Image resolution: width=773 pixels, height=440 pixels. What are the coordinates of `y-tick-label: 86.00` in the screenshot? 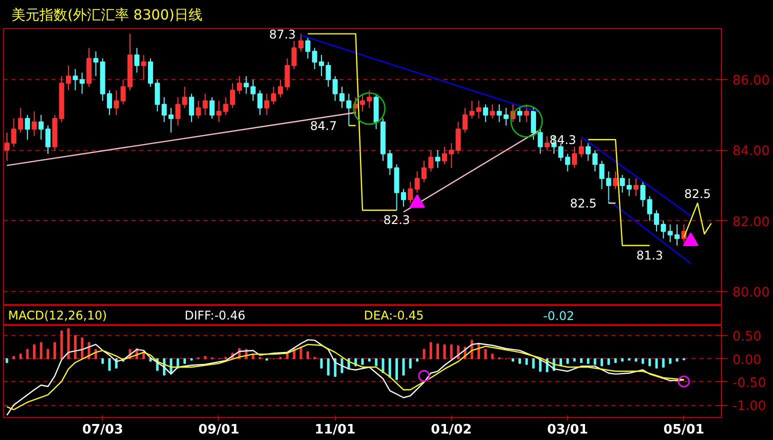 It's located at (751, 81).